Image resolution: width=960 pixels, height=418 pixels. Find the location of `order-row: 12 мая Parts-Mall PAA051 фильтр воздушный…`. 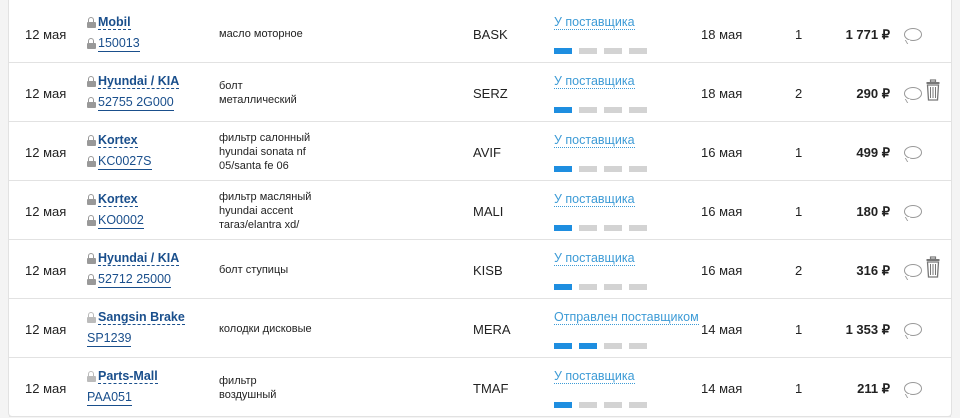

order-row: 12 мая Parts-Mall PAA051 фильтр воздушный… is located at coordinates (480, 387).